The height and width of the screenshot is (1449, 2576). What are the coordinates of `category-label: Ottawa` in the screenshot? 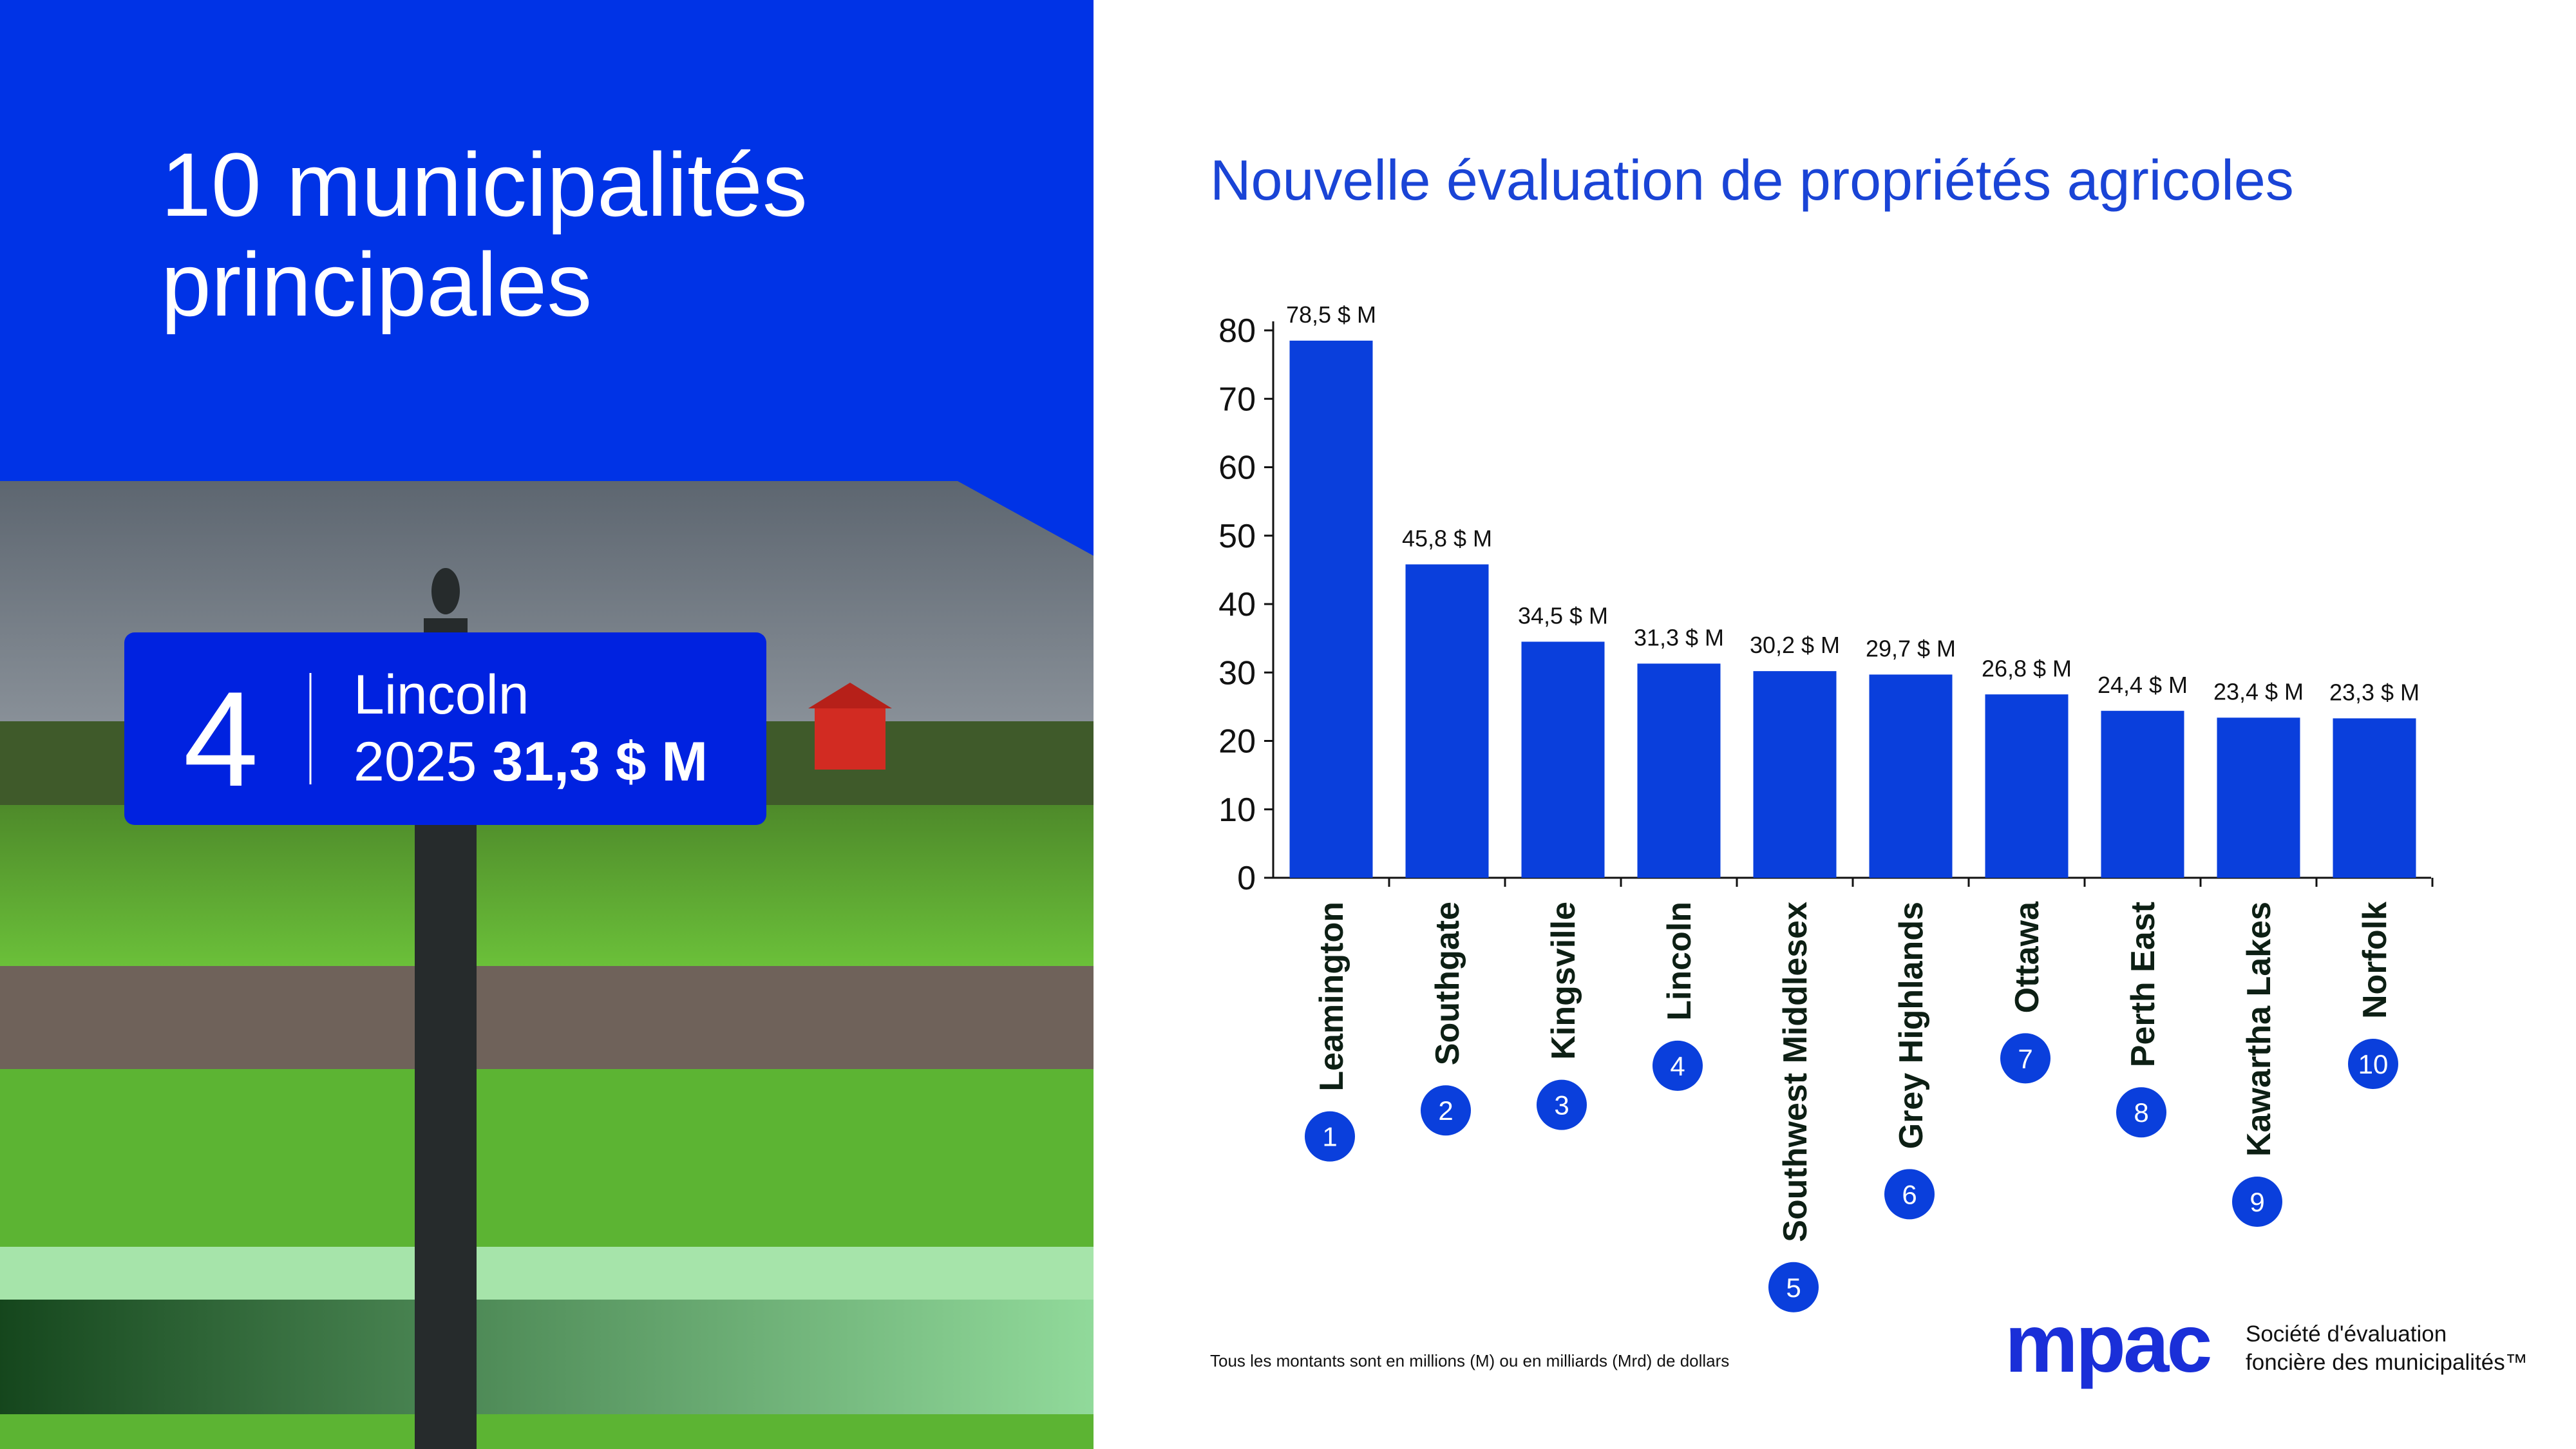 It's located at (2028, 957).